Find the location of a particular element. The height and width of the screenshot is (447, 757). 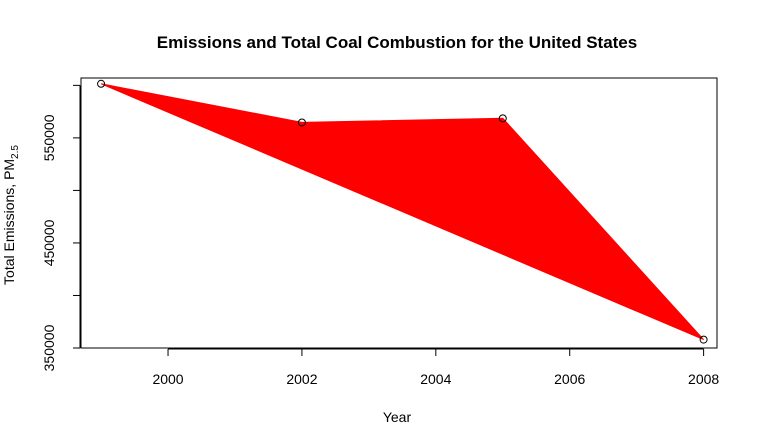

y-axis-label: Total Emissions, PM2.5 is located at coordinates (11, 215).